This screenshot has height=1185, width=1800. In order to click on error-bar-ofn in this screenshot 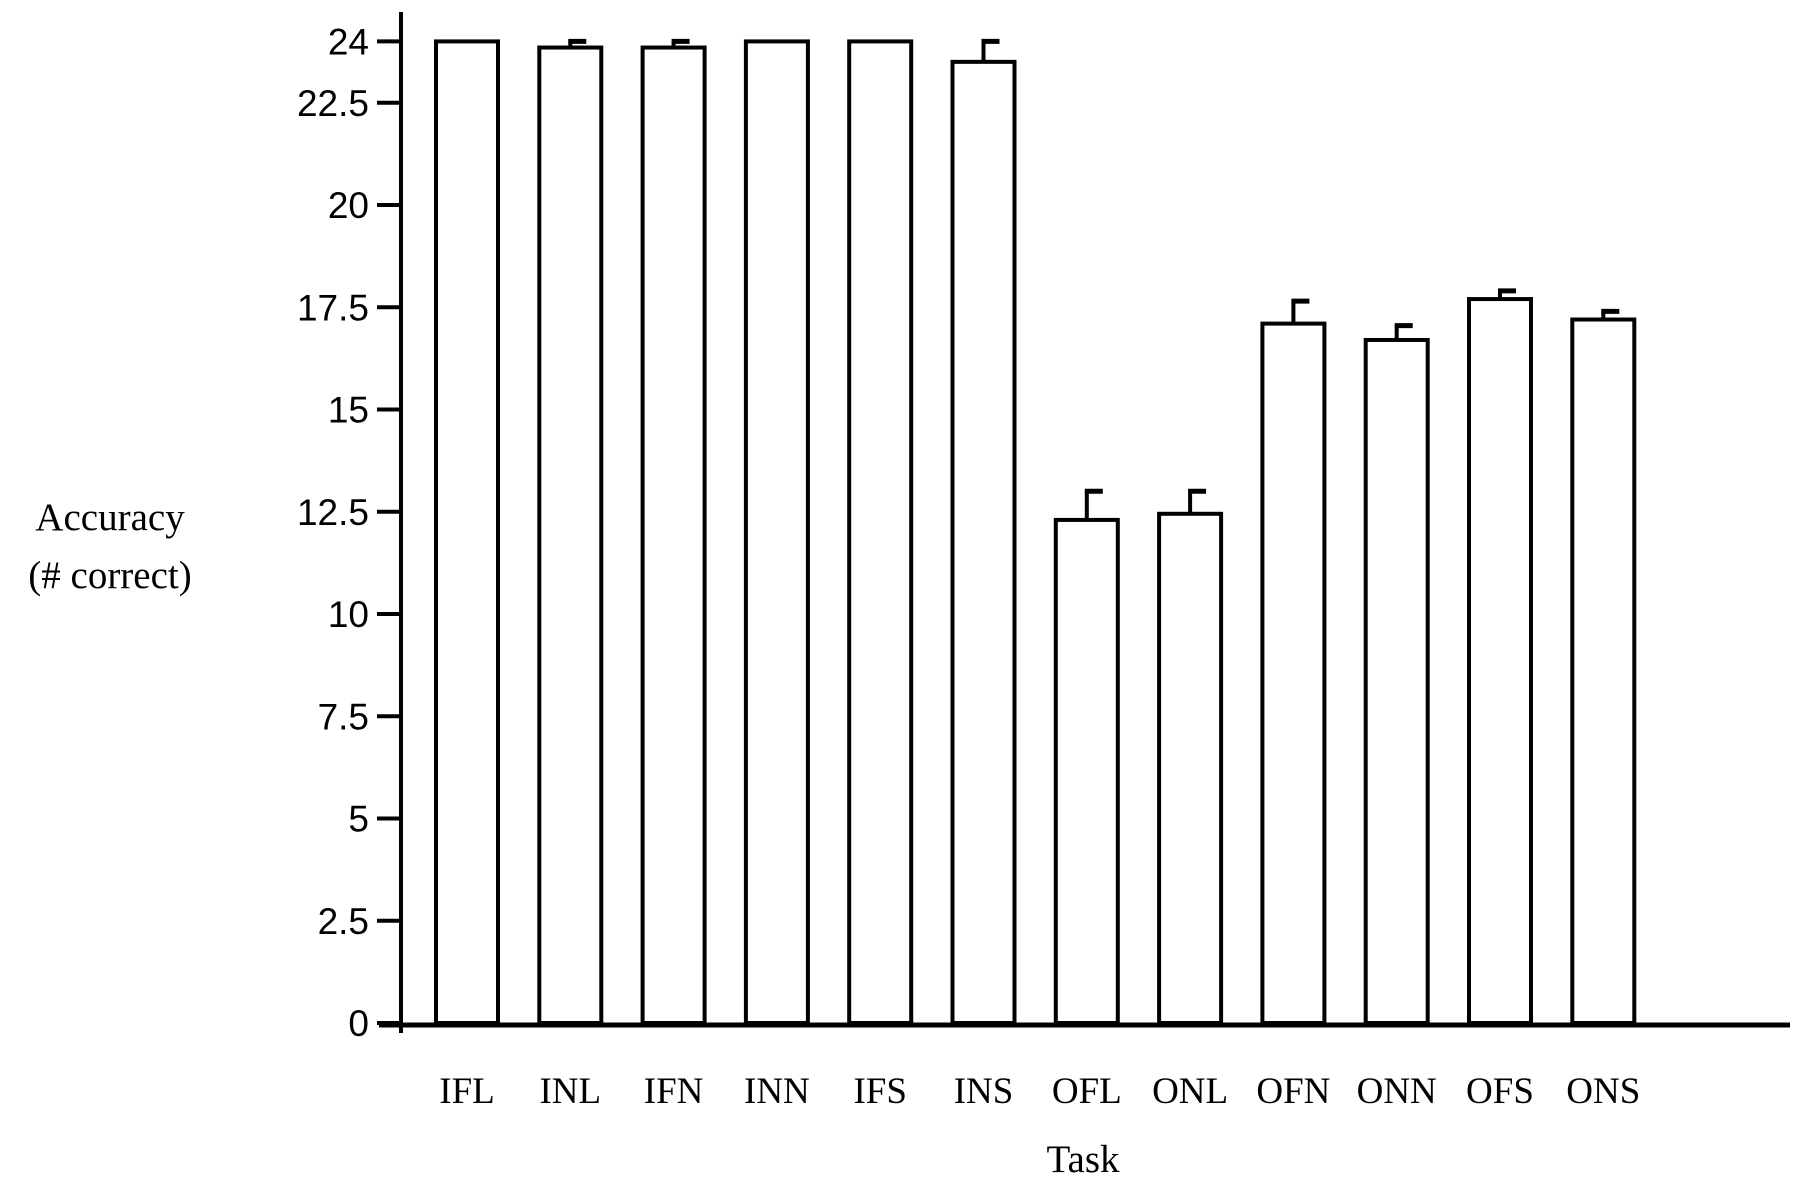, I will do `click(1300, 311)`.